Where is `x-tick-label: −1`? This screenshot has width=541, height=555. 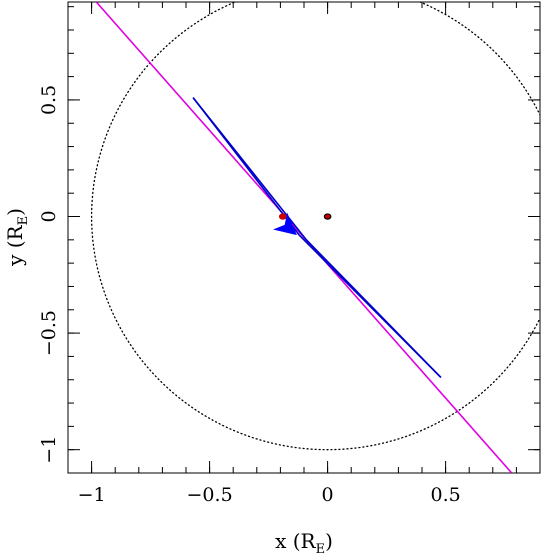
x-tick-label: −1 is located at coordinates (92, 495).